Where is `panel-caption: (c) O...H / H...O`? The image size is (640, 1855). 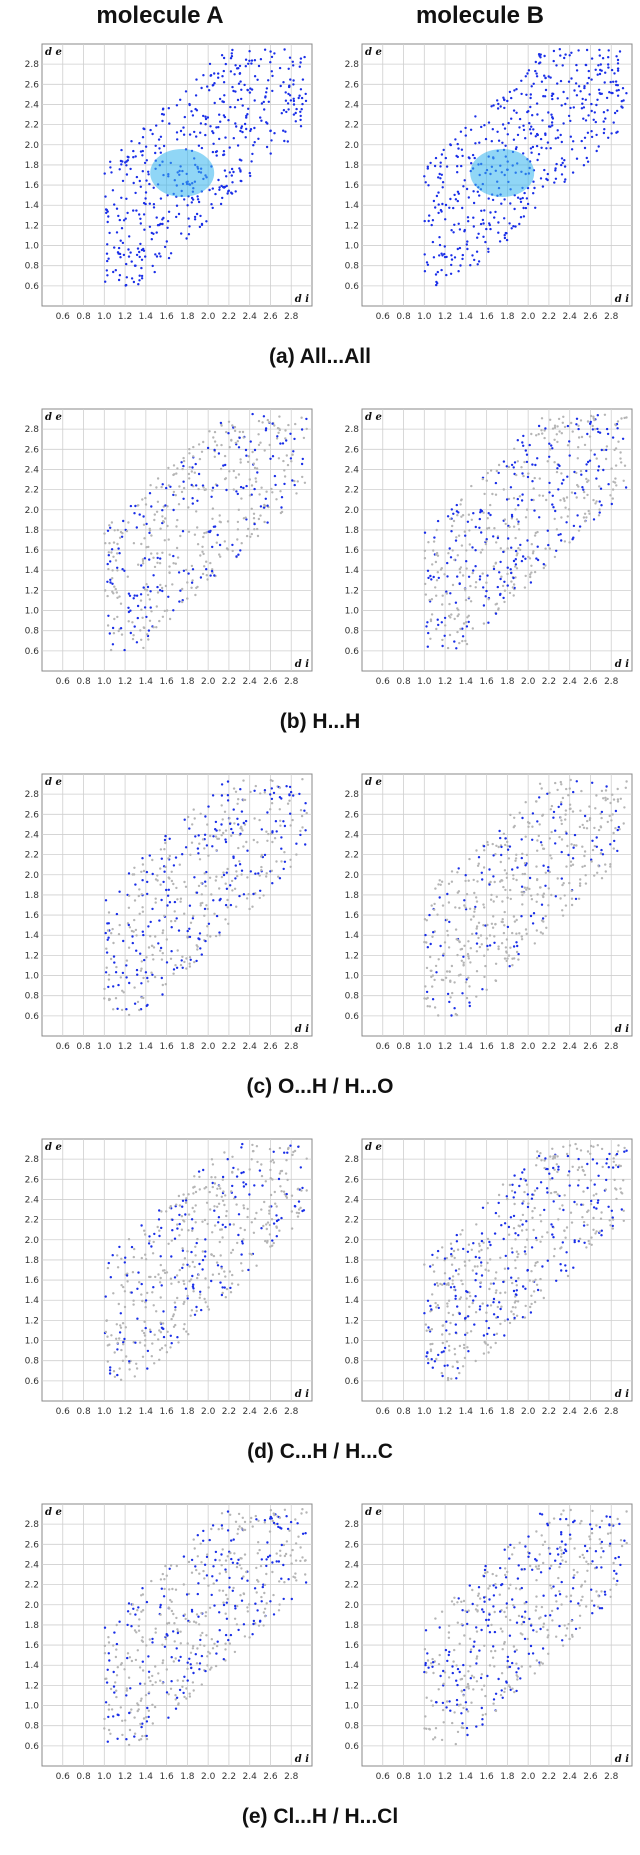 panel-caption: (c) O...H / H...O is located at coordinates (320, 1086).